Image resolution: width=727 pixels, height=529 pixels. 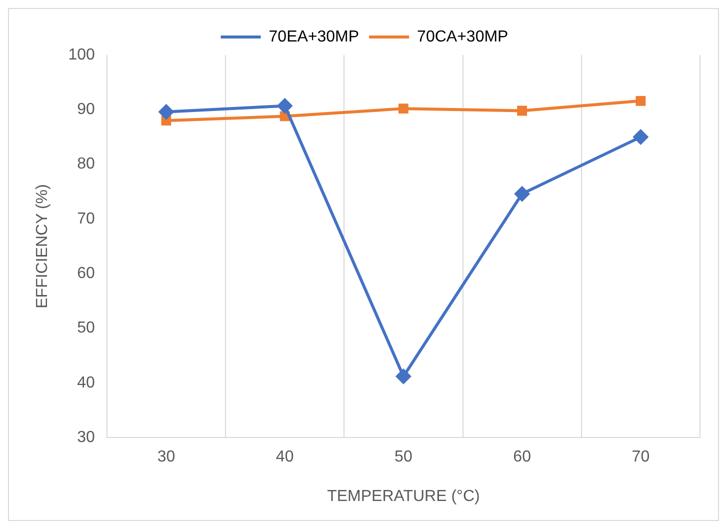 I want to click on y-tick-label: 60, so click(x=86, y=273).